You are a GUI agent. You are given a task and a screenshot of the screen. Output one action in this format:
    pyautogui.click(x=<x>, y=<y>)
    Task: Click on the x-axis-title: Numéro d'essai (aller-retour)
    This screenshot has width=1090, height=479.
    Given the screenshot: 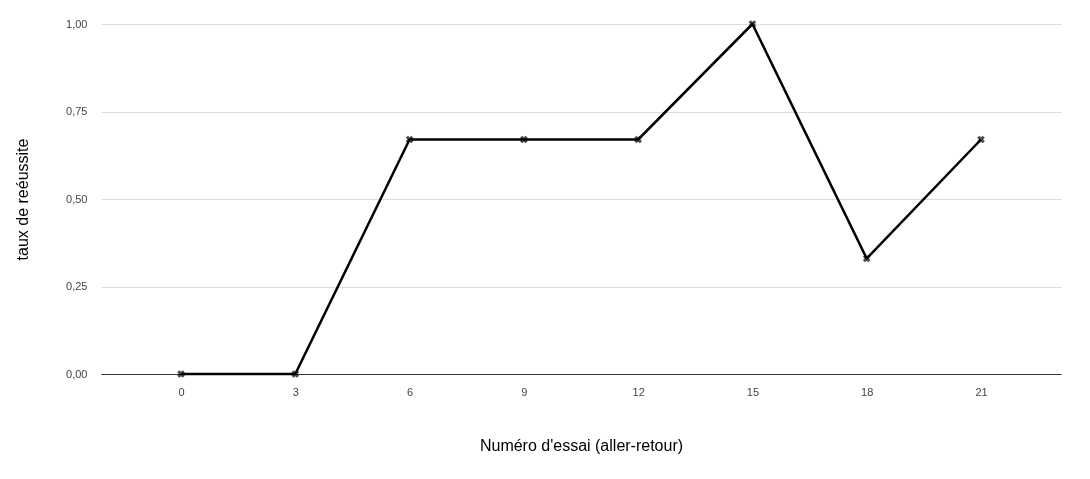 What is the action you would take?
    pyautogui.click(x=581, y=445)
    